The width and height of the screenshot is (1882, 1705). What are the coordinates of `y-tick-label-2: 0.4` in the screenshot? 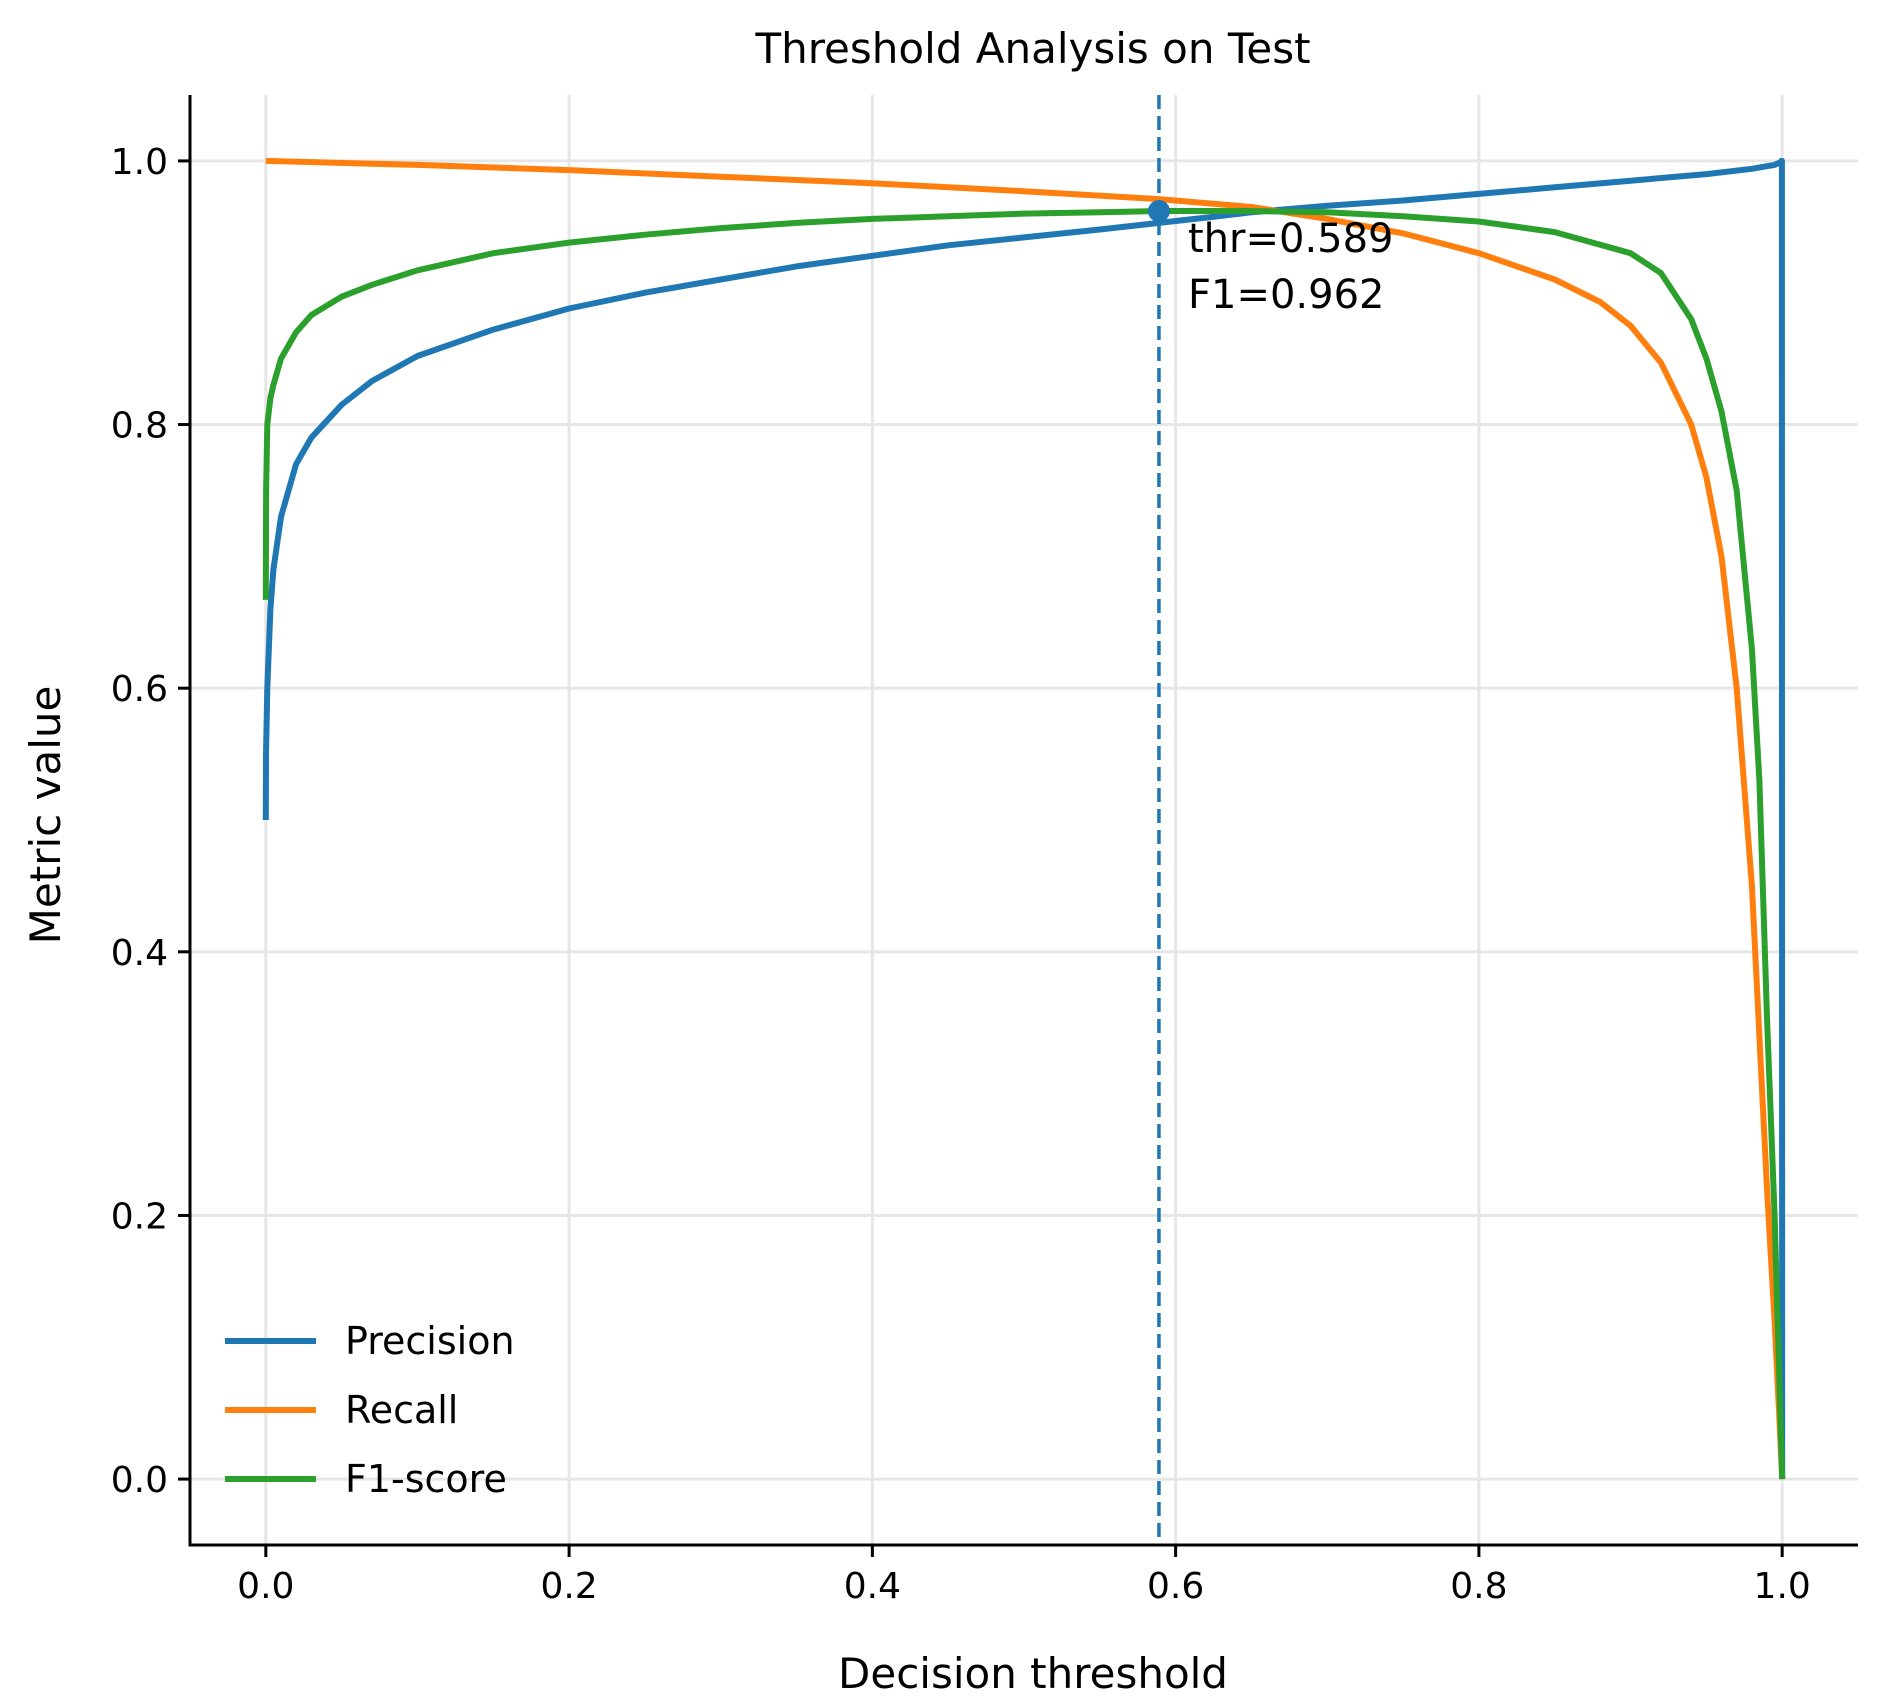 It's located at (139, 953).